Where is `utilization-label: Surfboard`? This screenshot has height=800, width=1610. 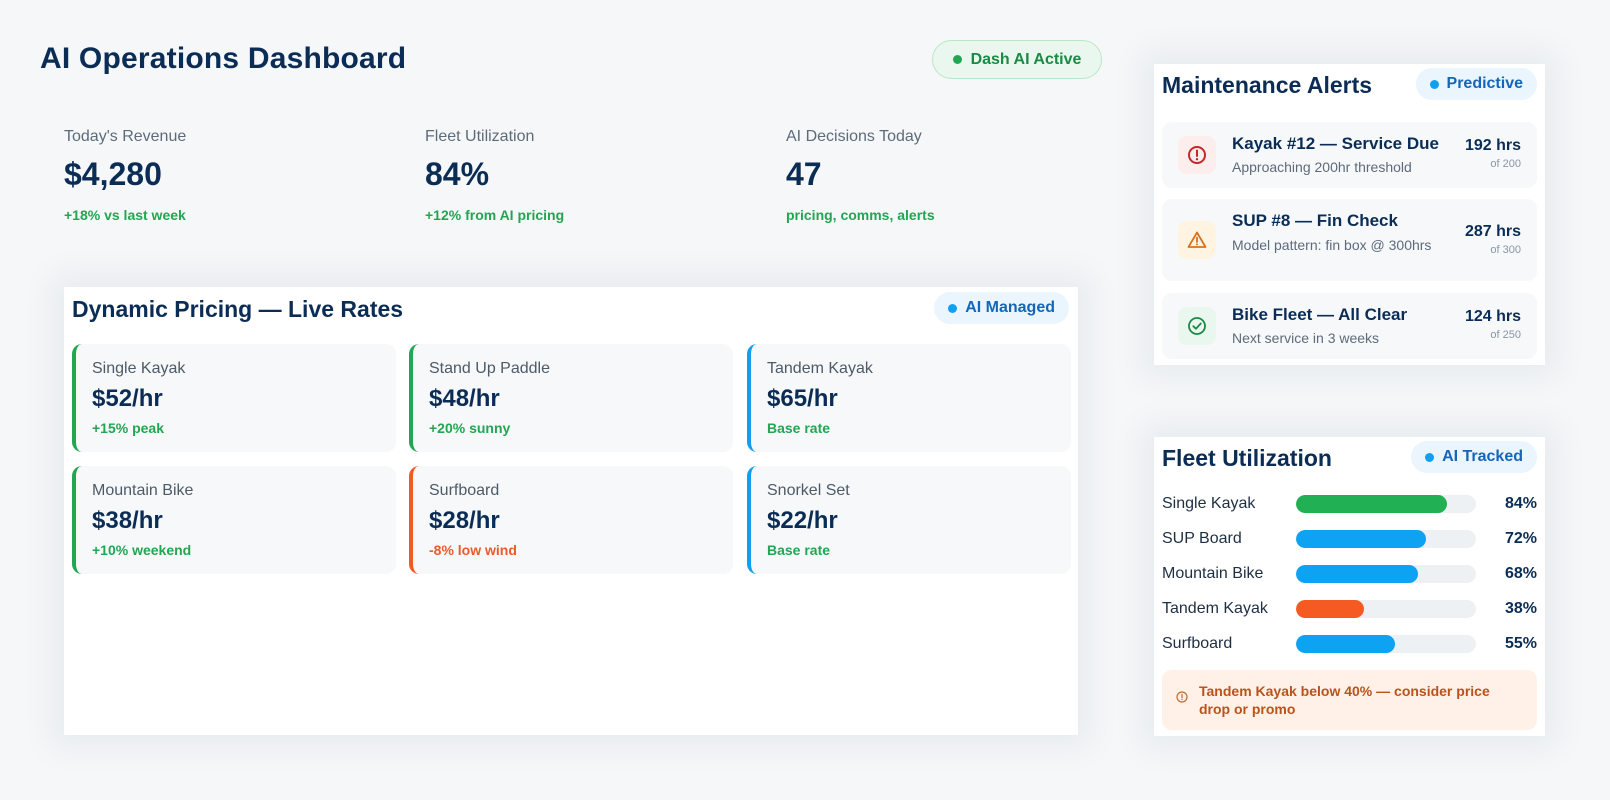
utilization-label: Surfboard is located at coordinates (1197, 643).